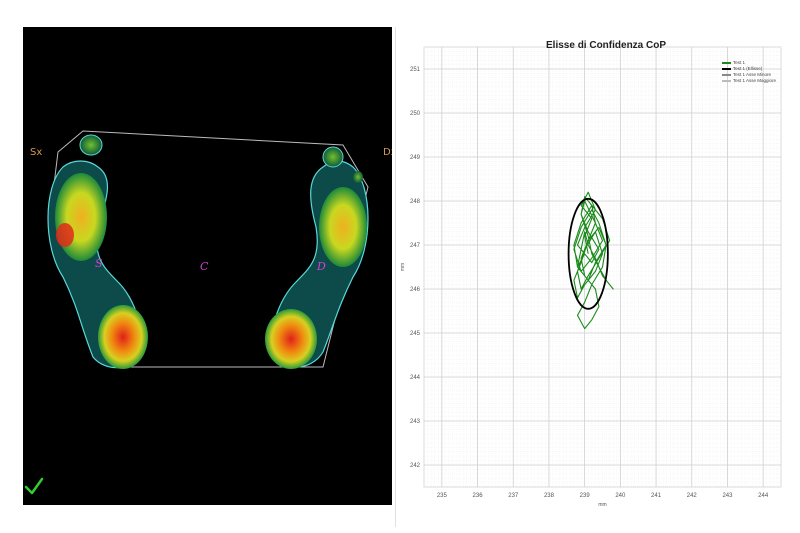 The image size is (800, 533). Describe the element at coordinates (415, 422) in the screenshot. I see `y-tick-label: 243` at that location.